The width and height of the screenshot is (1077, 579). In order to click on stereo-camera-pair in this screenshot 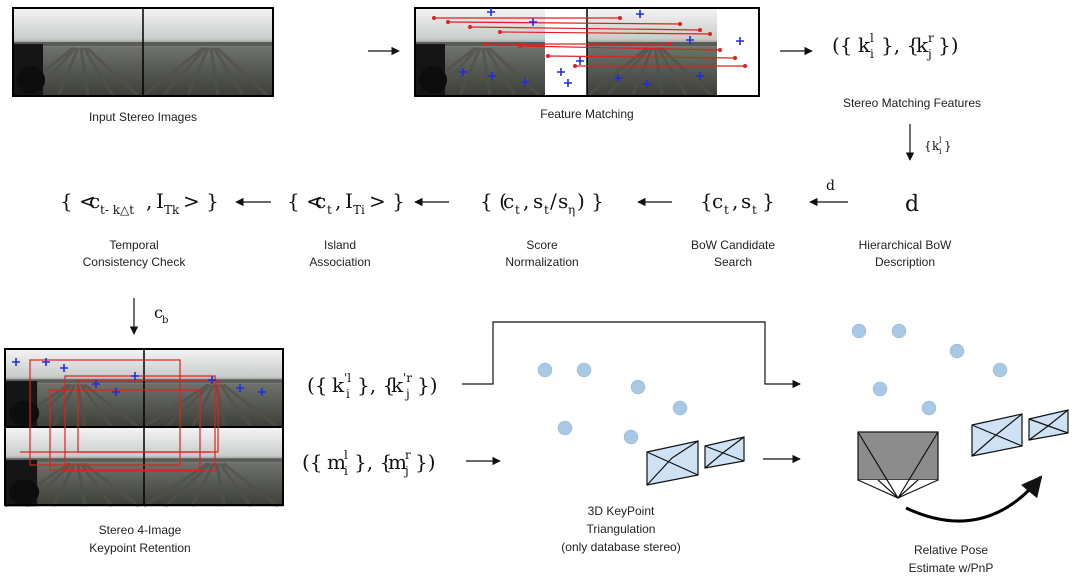, I will do `click(695, 461)`.